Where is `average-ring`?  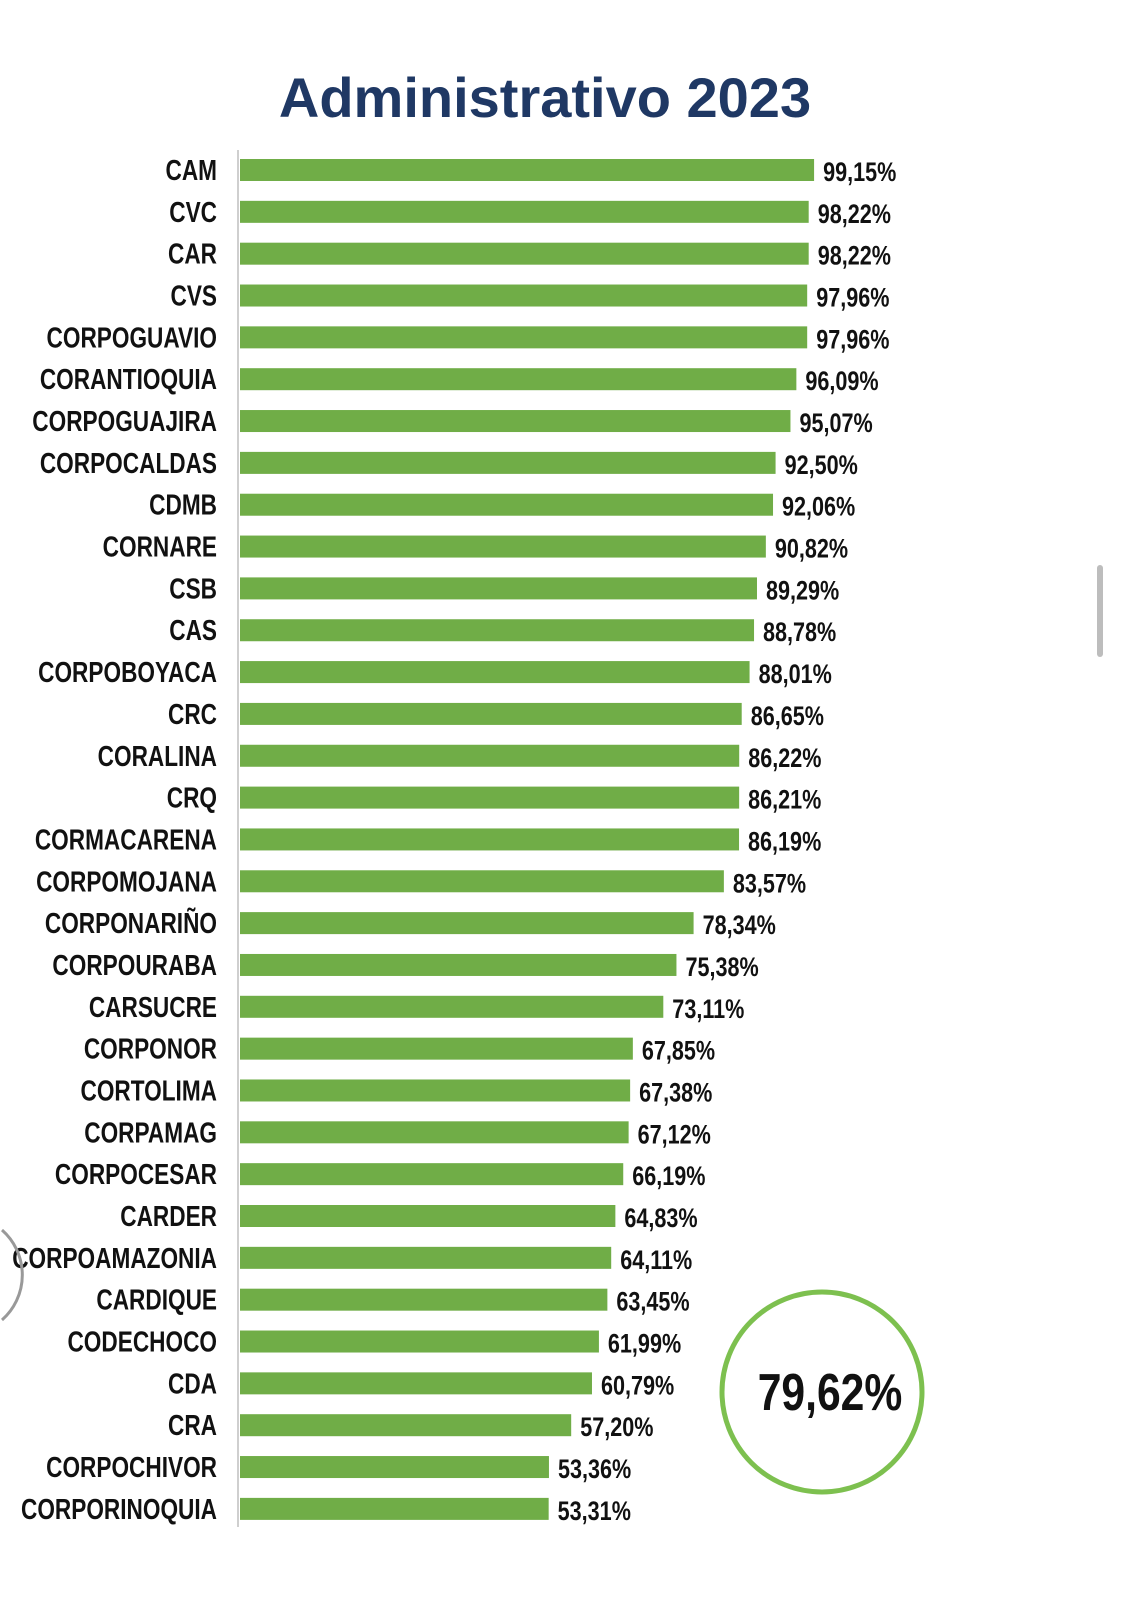
average-ring is located at coordinates (822, 1392).